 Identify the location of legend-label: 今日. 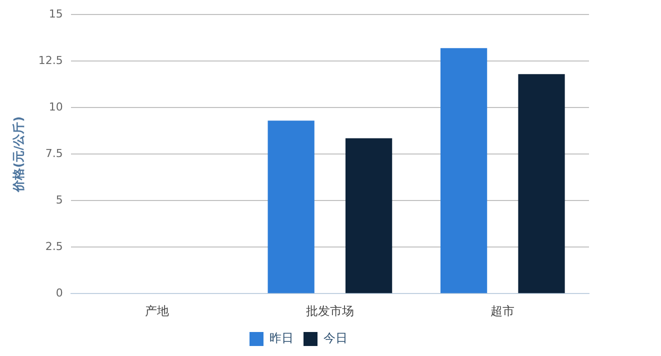
(336, 338).